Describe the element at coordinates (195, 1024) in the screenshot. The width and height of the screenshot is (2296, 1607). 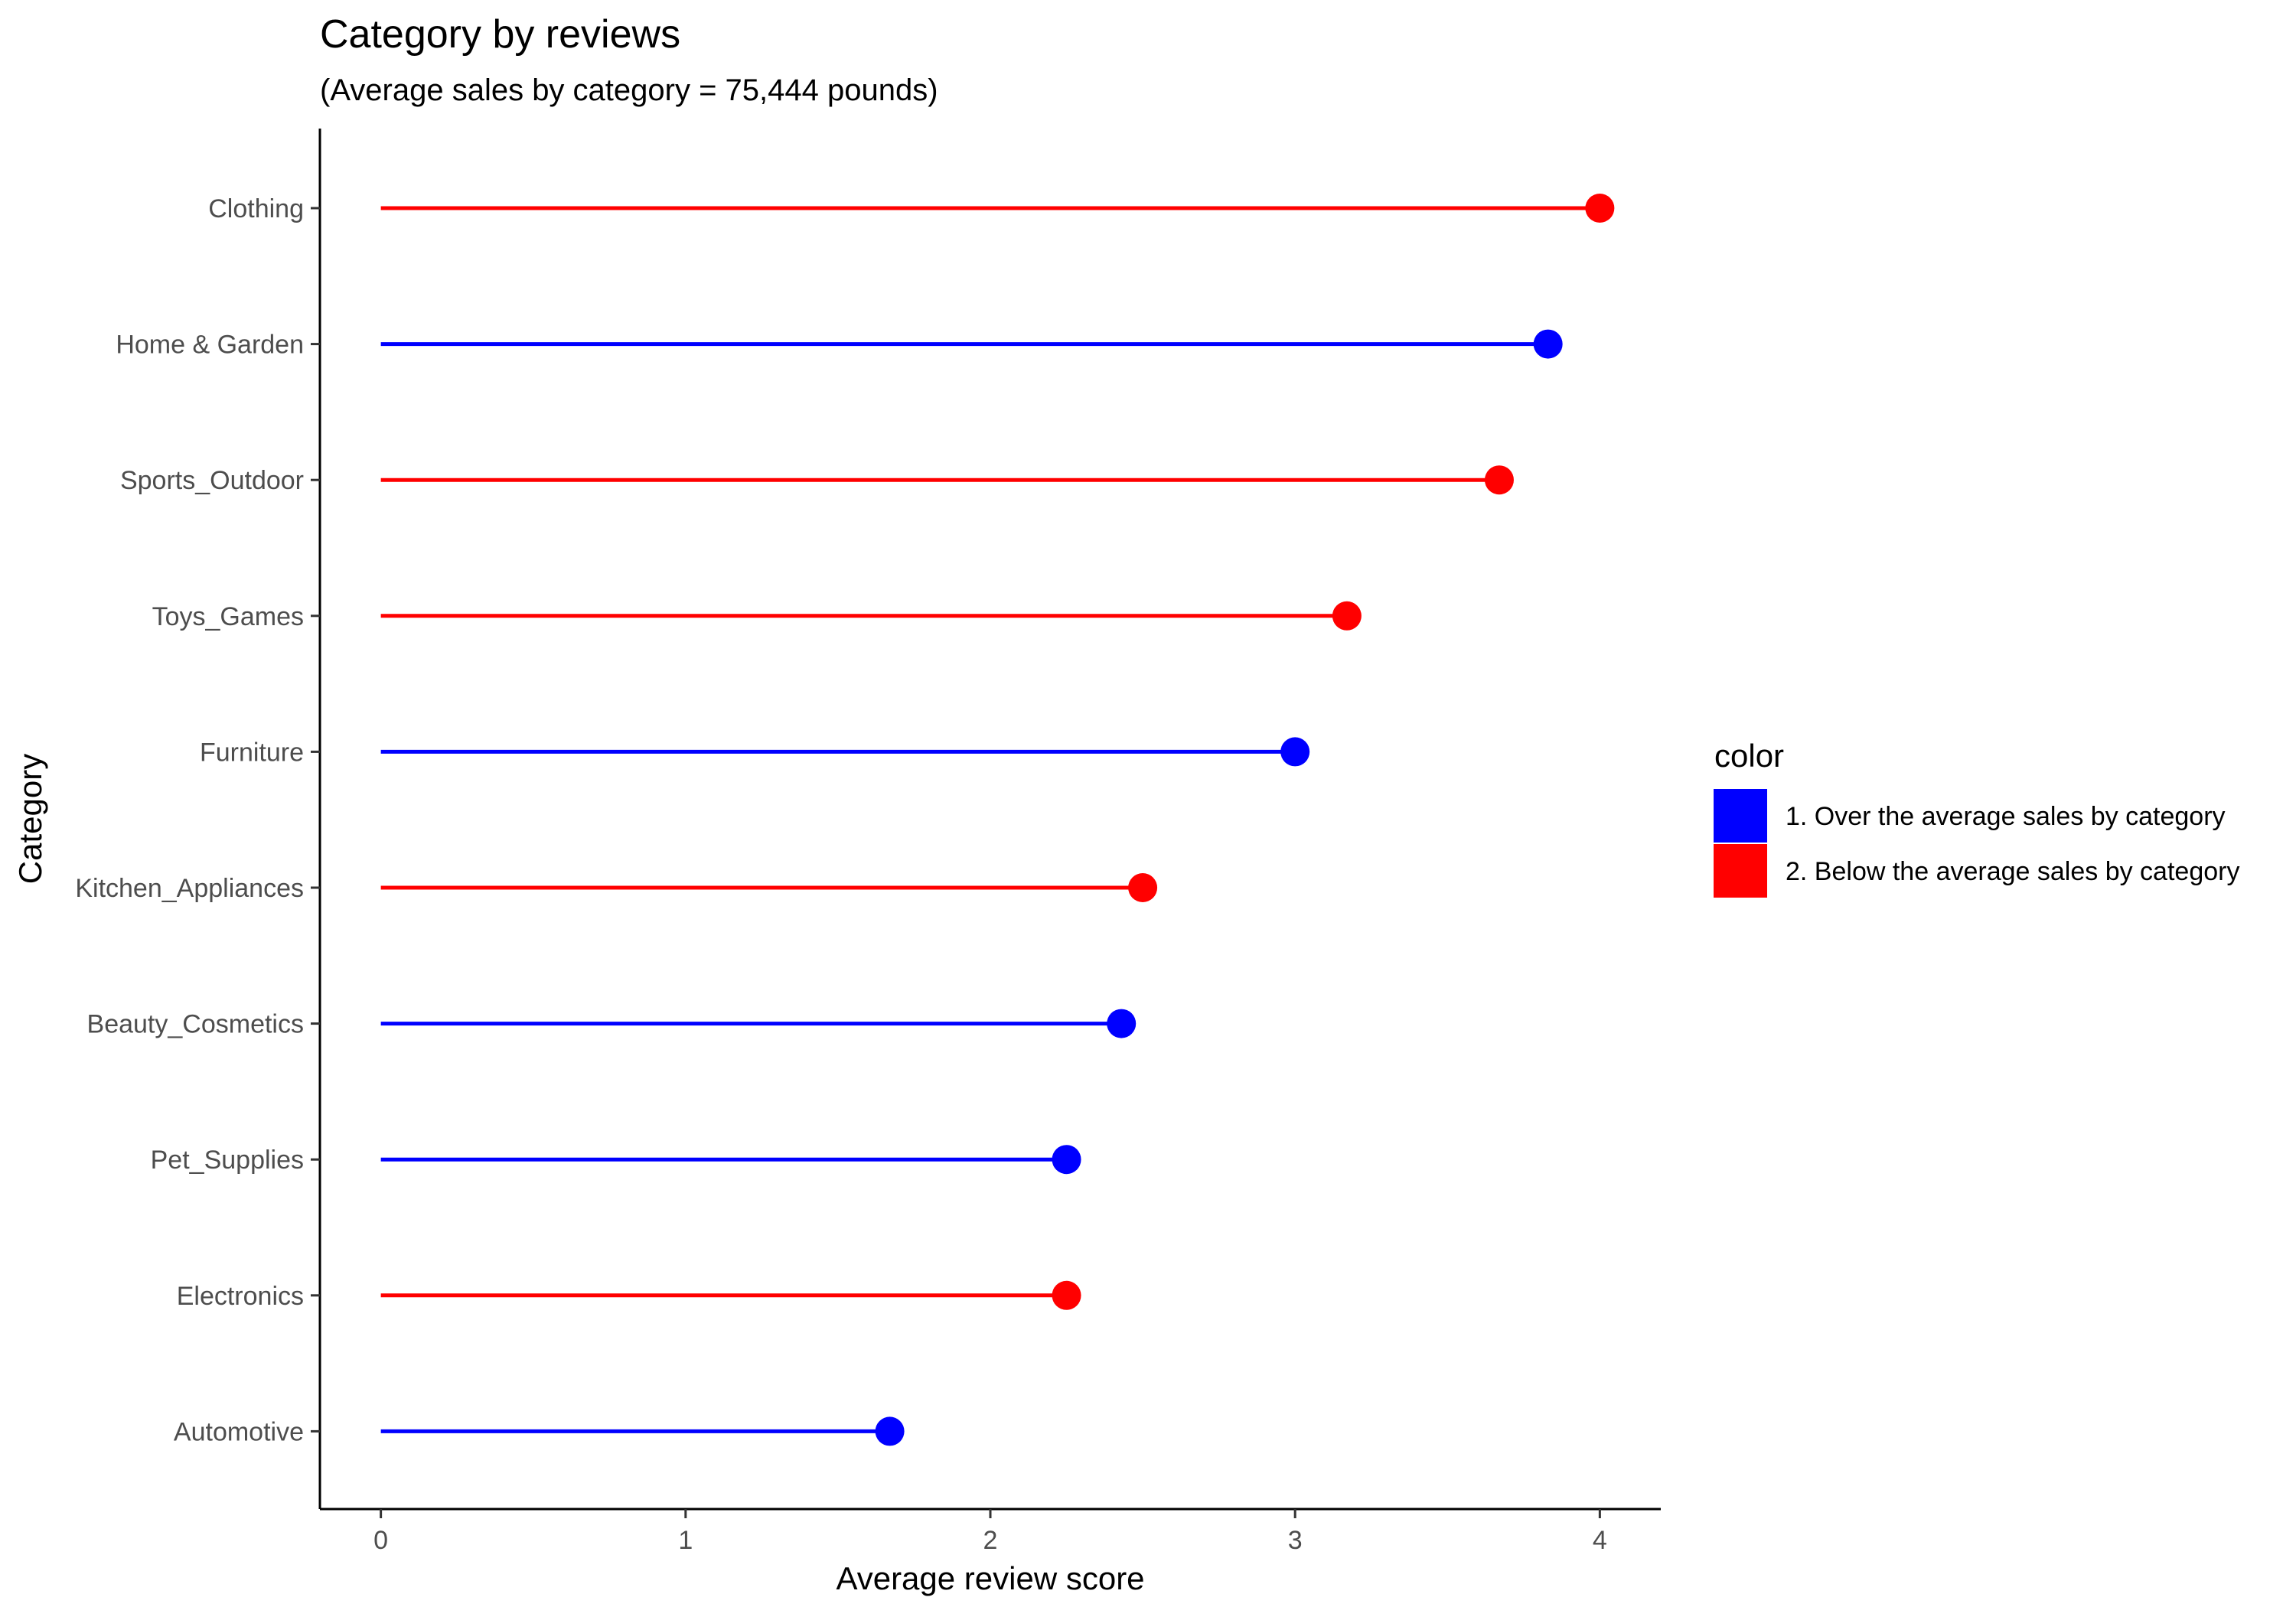
I see `y-tick-label: Beauty_Cosmetics` at that location.